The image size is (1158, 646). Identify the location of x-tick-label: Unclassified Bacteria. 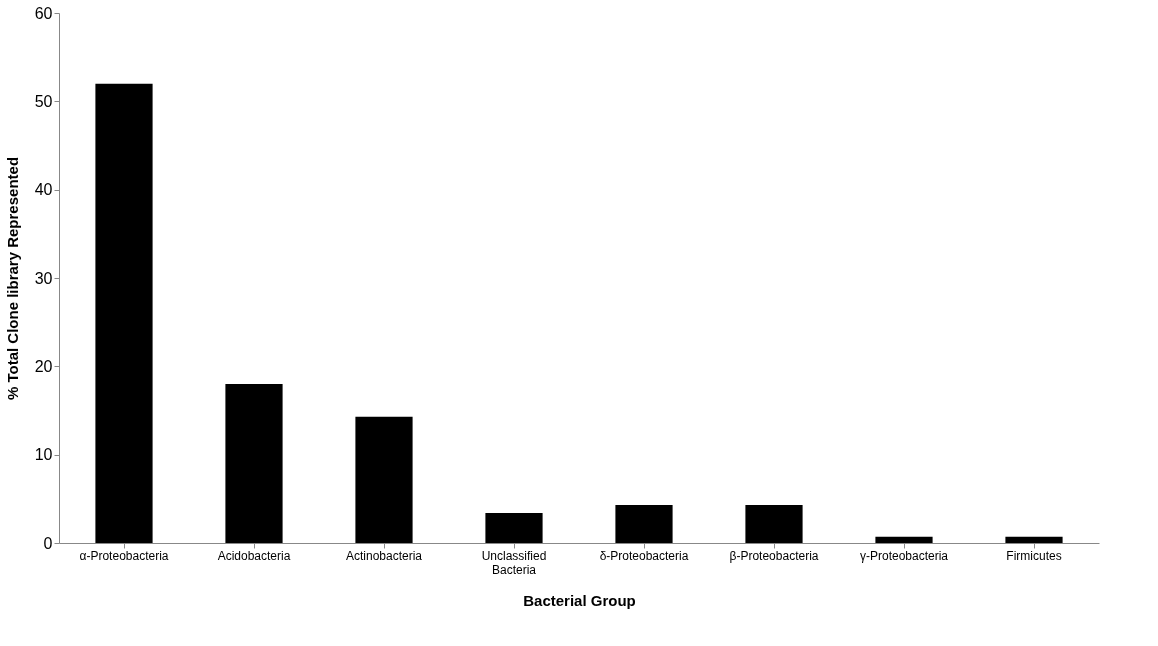
(514, 562).